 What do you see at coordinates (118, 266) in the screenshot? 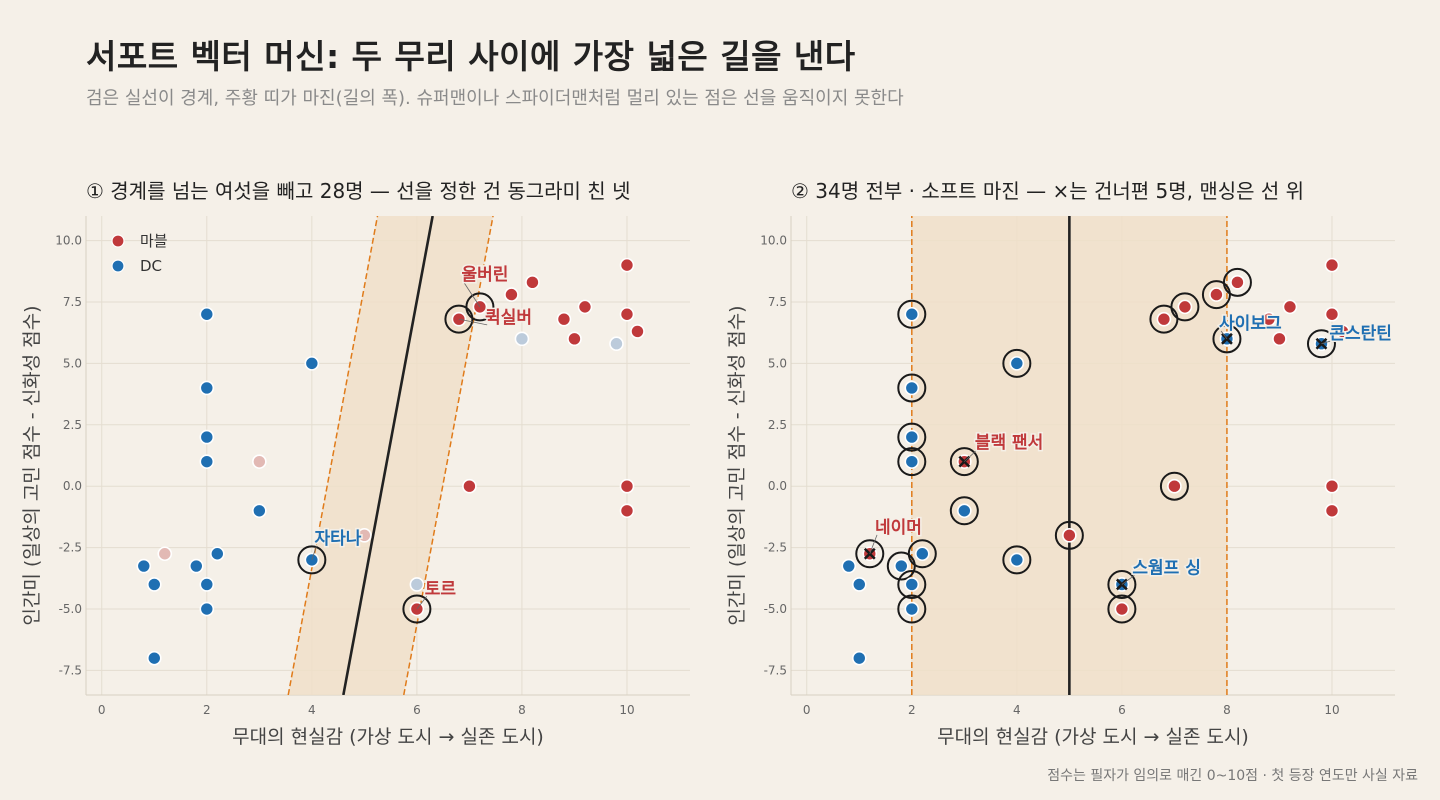
I see `legend-marker-dc` at bounding box center [118, 266].